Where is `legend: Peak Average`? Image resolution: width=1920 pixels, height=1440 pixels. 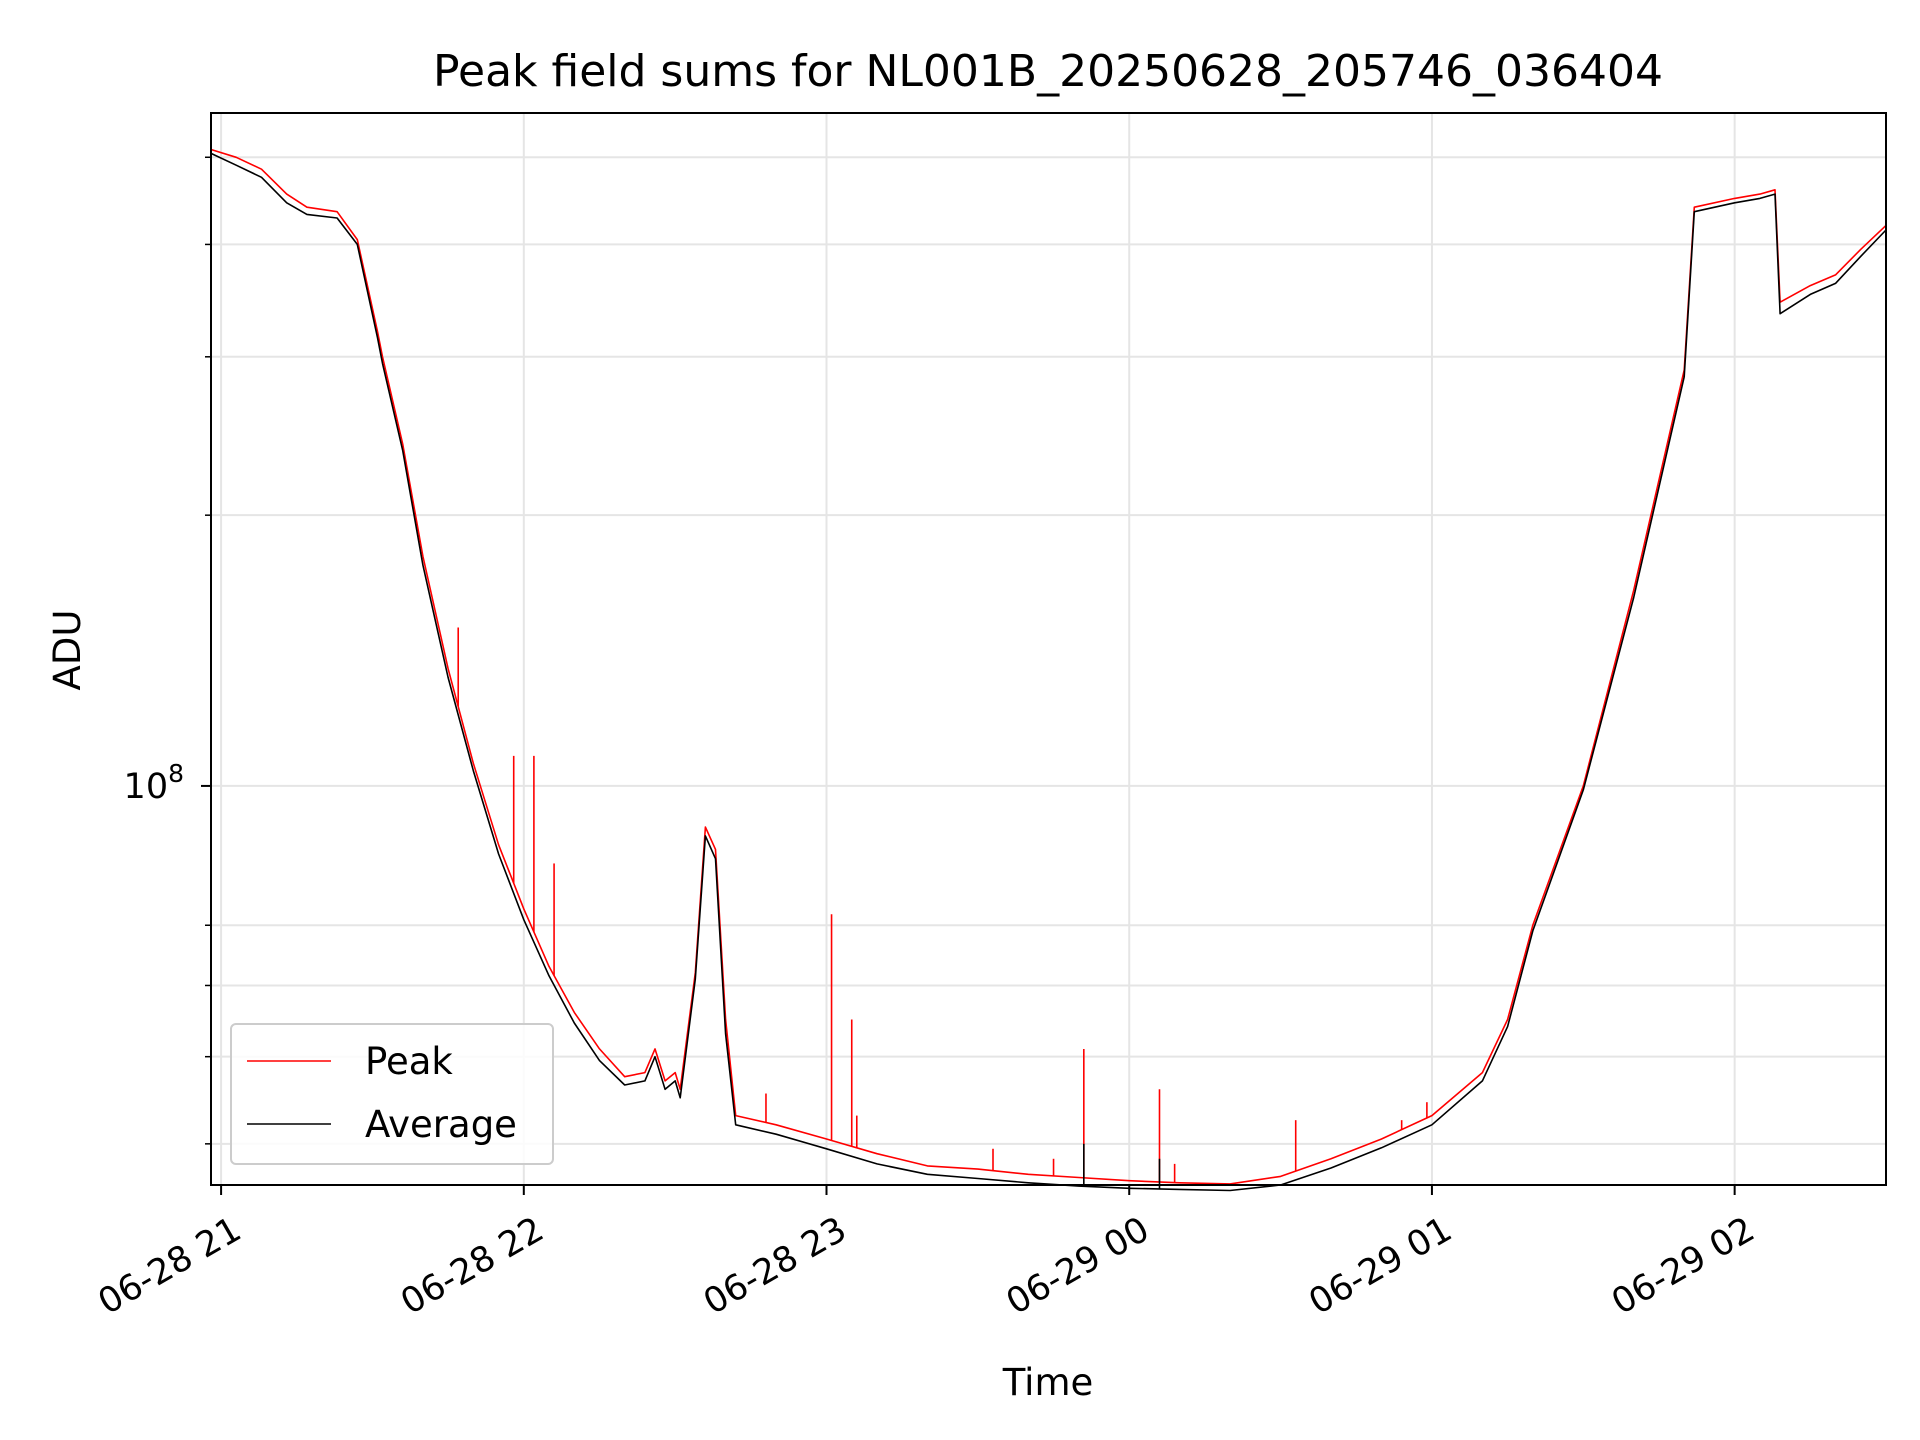
legend: Peak Average is located at coordinates (392, 1094).